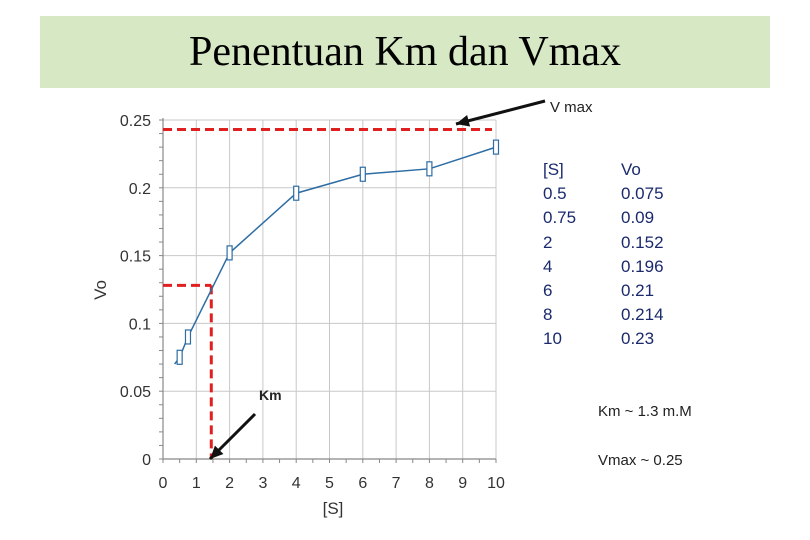  I want to click on table-cell-vo: 0.214, so click(642, 315).